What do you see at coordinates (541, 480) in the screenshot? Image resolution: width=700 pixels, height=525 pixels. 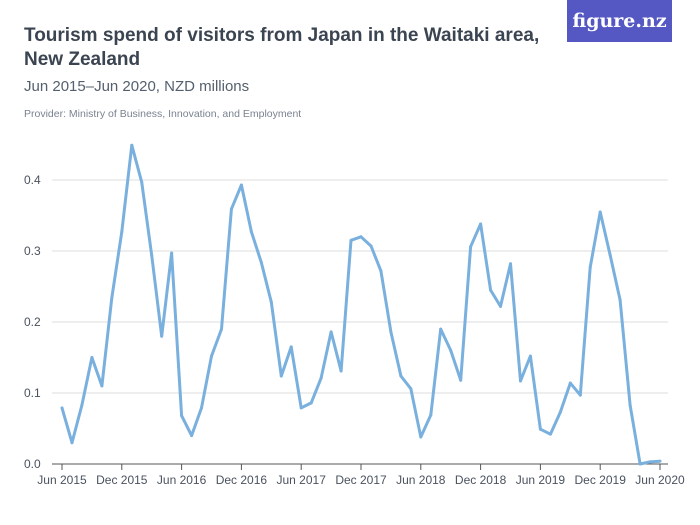 I see `x-tick-label: Jun 2019` at bounding box center [541, 480].